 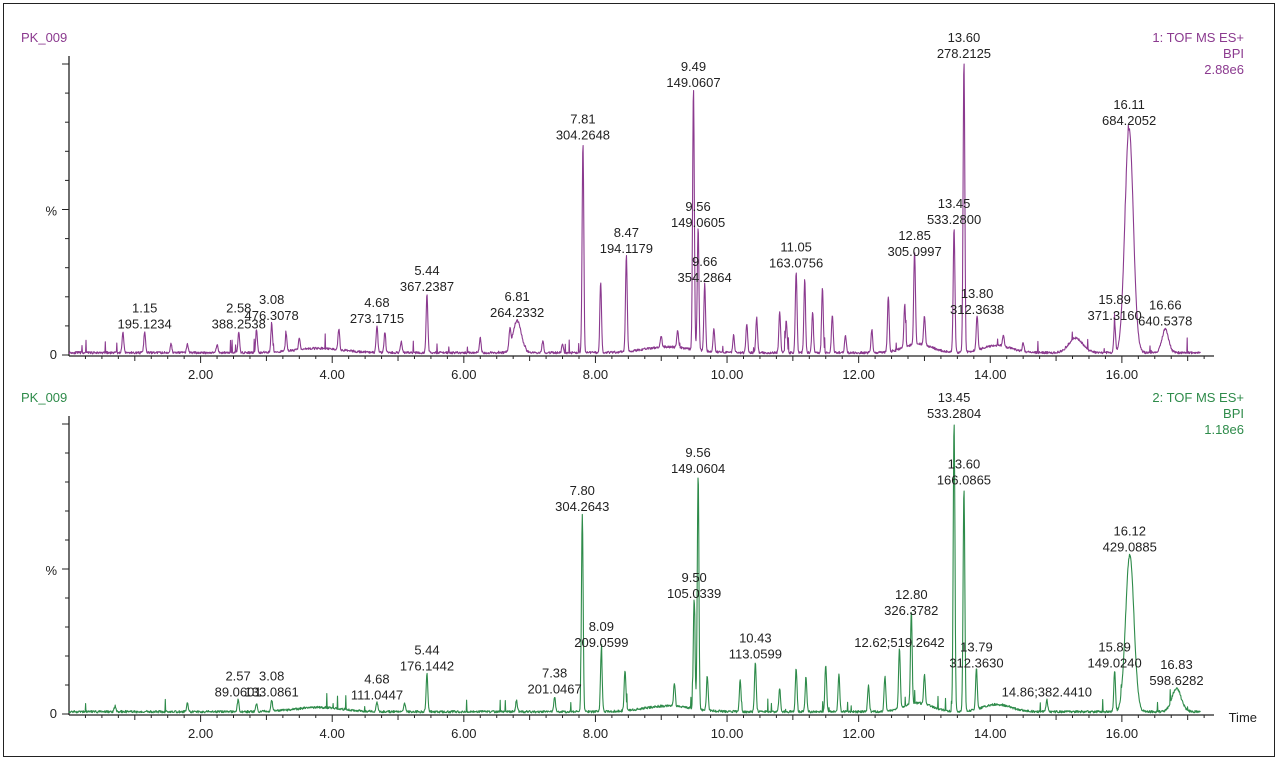 I want to click on peak-label: 149.0607, so click(x=693, y=82).